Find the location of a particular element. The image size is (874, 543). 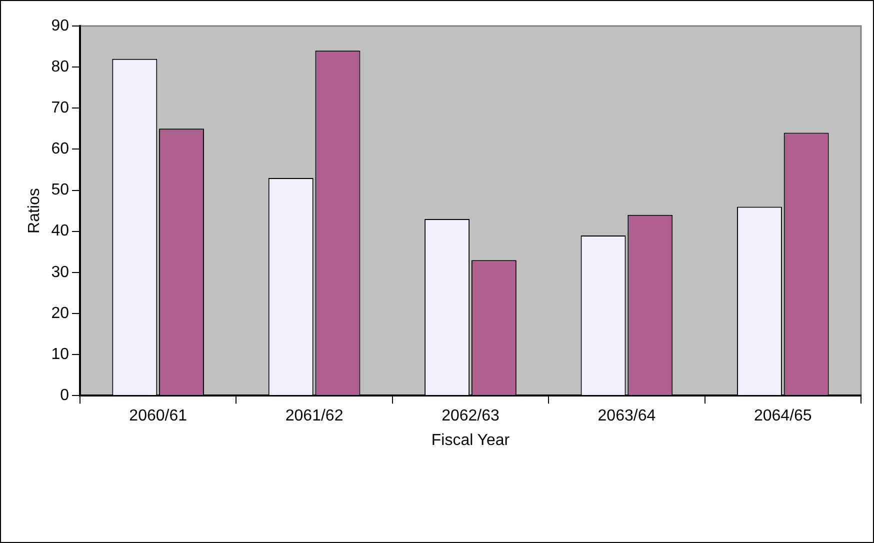

y-tick-label: 80 is located at coordinates (60, 67).